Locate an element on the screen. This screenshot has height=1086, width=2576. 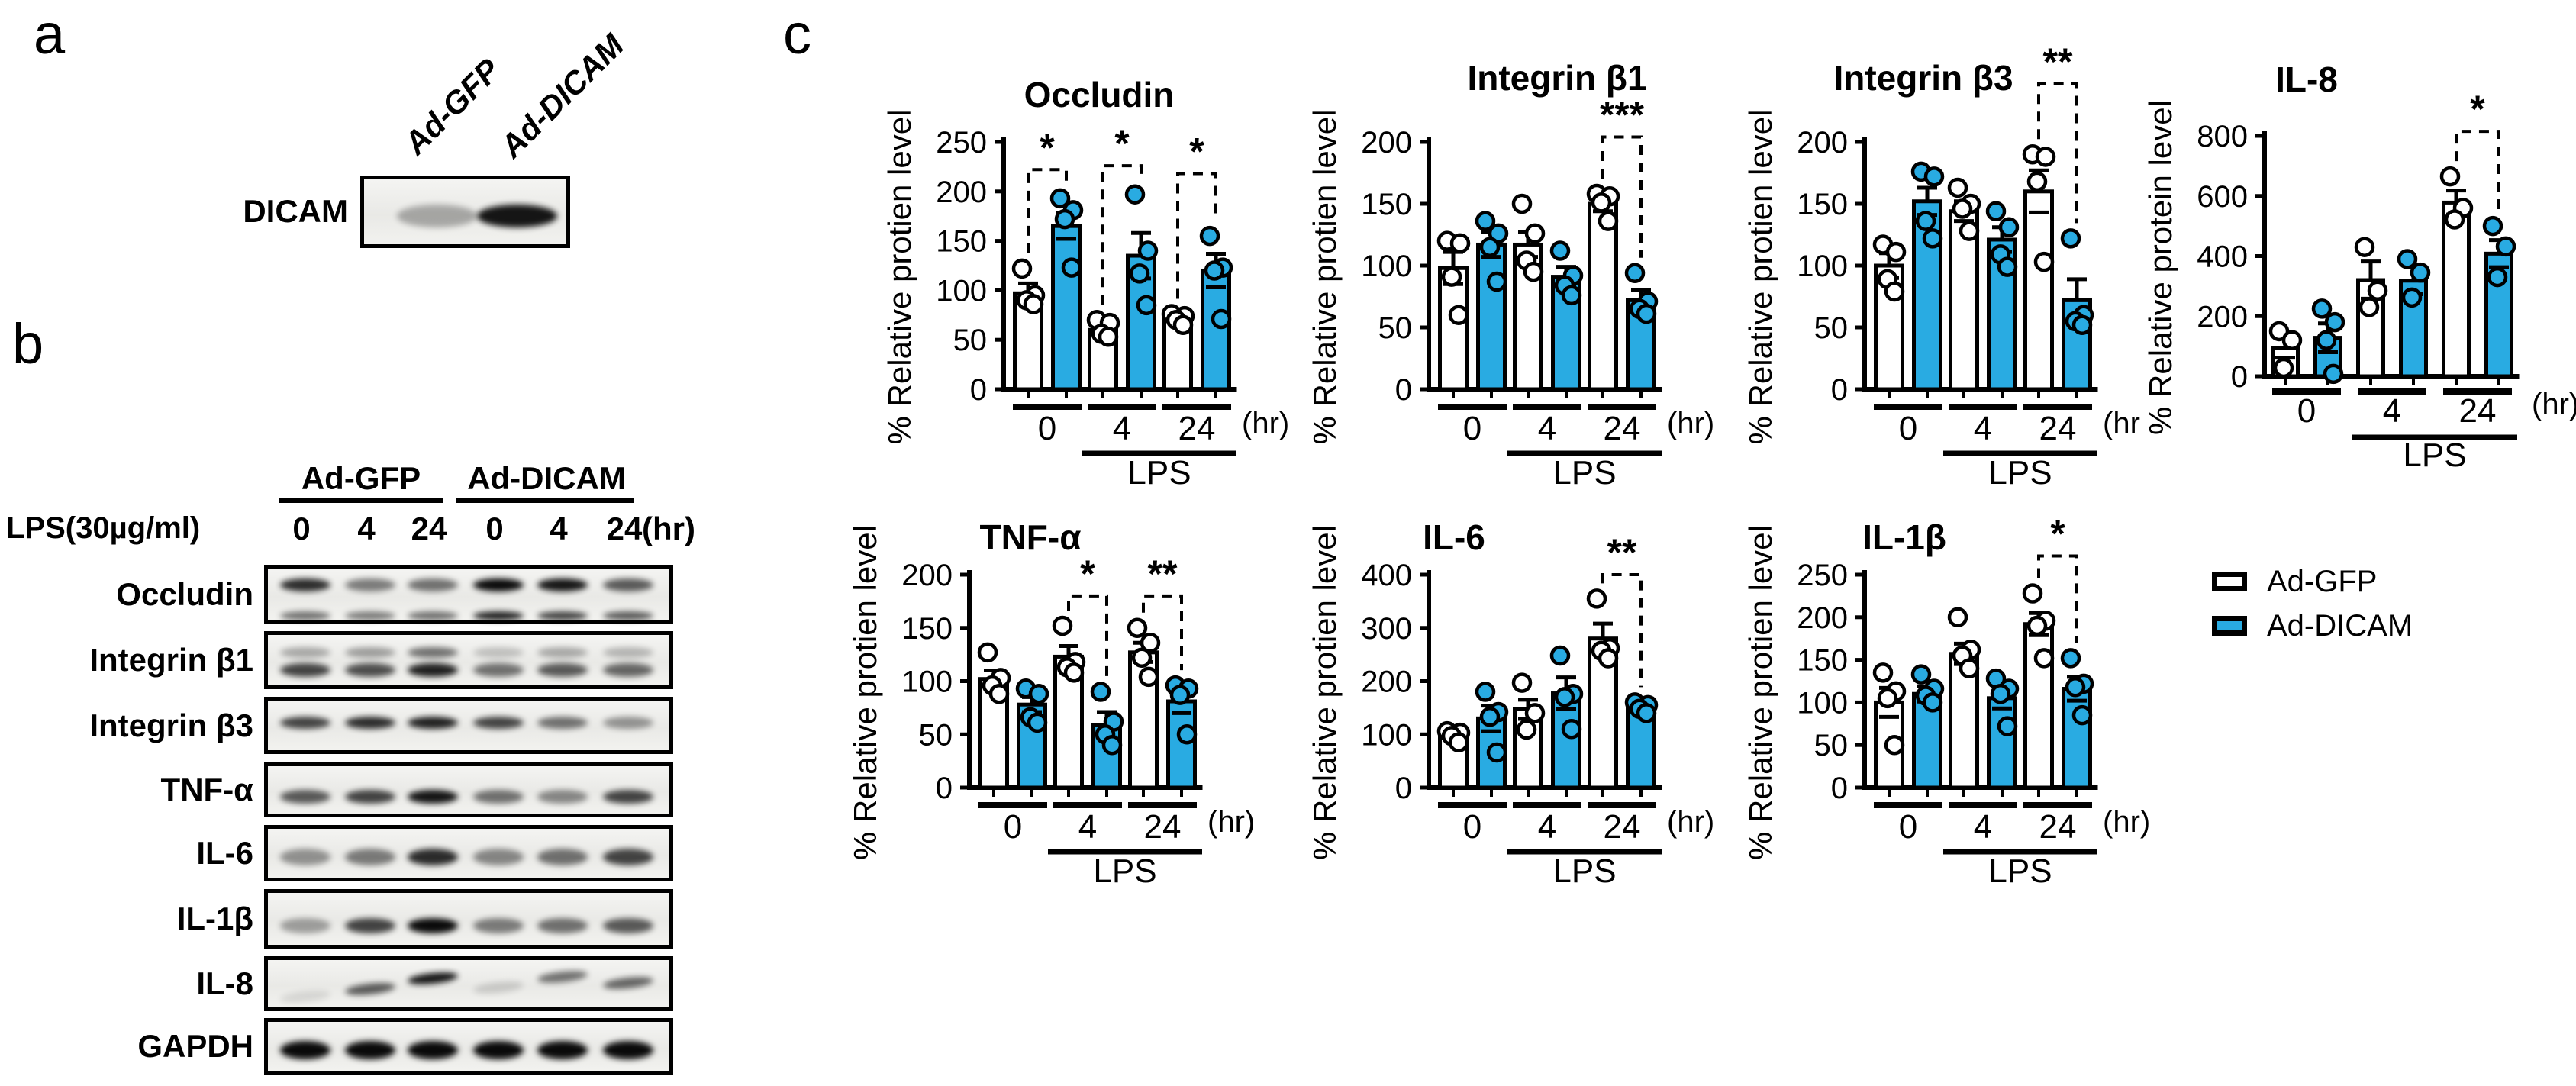
y-tick-label: 50 is located at coordinates (1396, 328).